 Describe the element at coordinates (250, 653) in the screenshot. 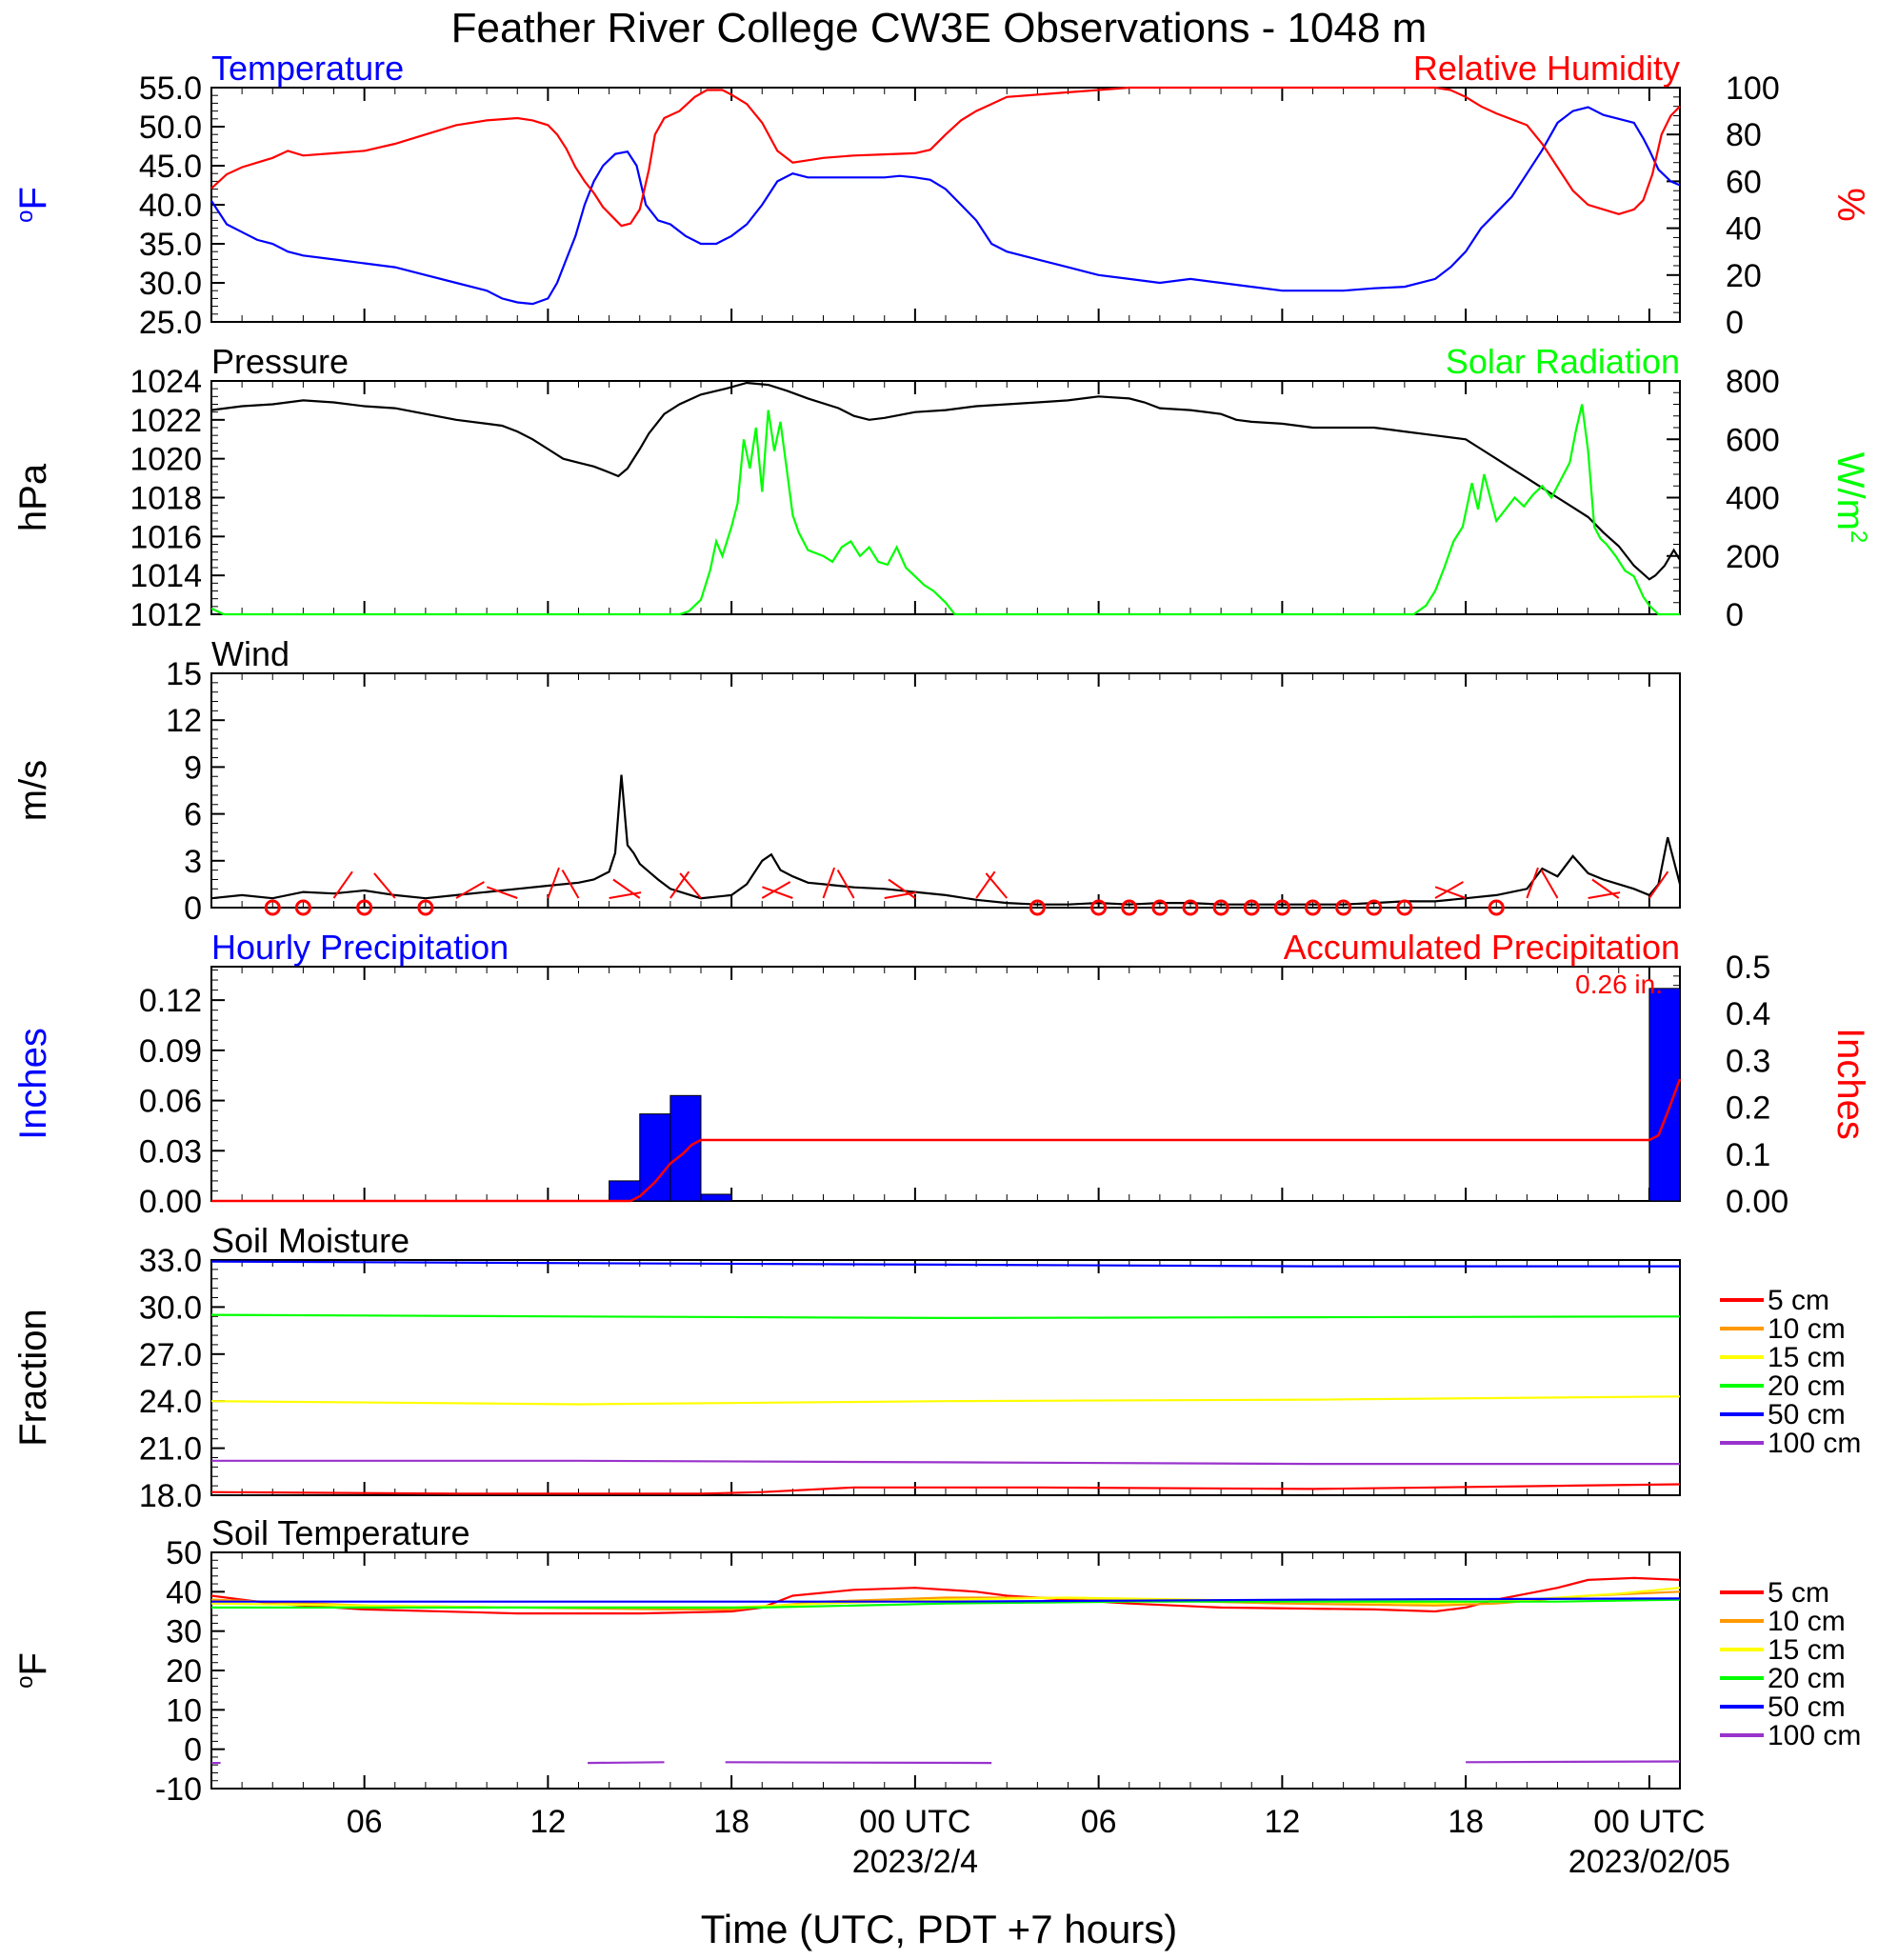

I see `panel-left-title: Wind` at that location.